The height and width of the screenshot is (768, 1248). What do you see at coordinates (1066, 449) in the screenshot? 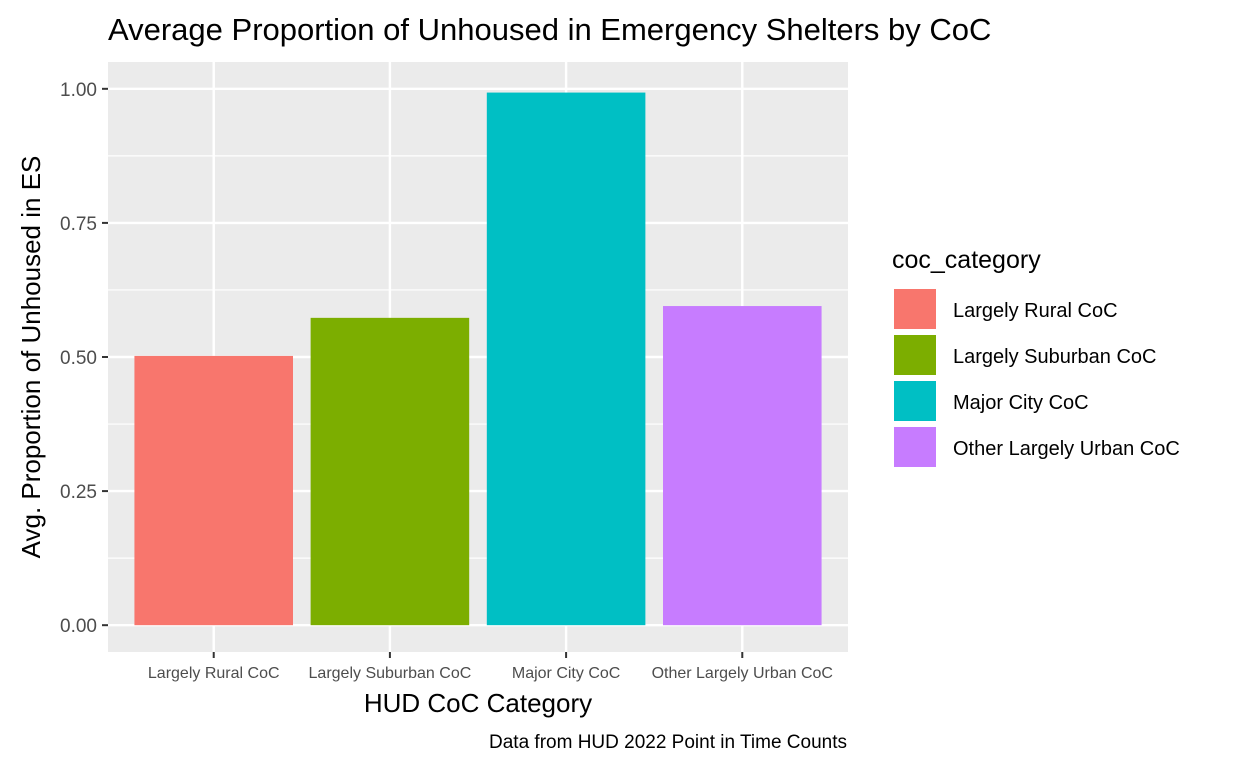
I see `legend-label: Other Largely Urban CoC` at bounding box center [1066, 449].